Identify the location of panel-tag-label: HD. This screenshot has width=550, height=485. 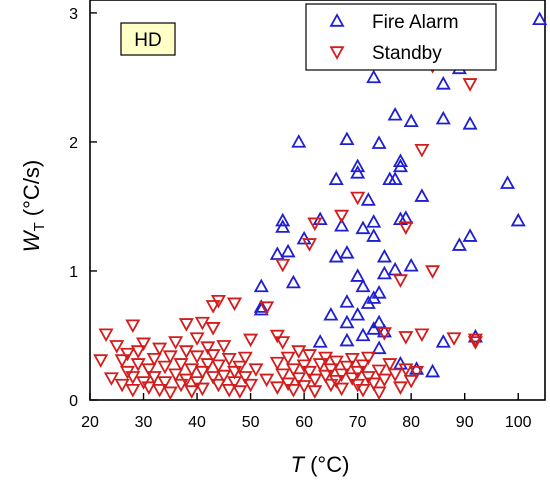
(147, 40).